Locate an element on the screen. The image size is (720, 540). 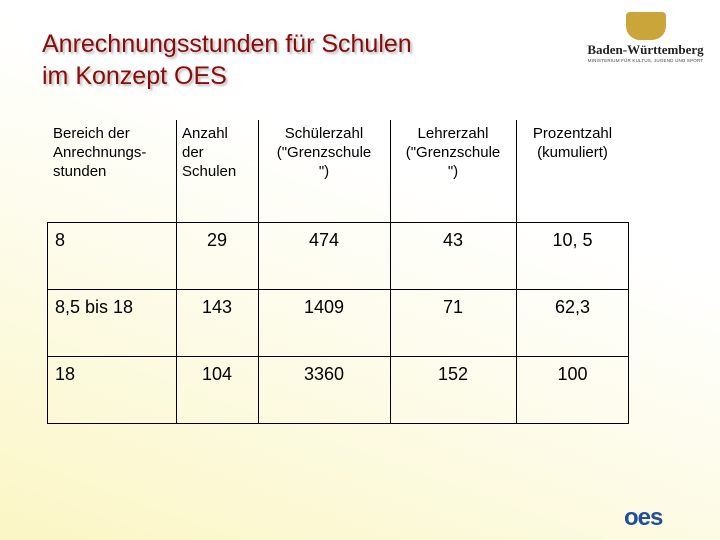
table-cell: 10, 5 is located at coordinates (572, 240).